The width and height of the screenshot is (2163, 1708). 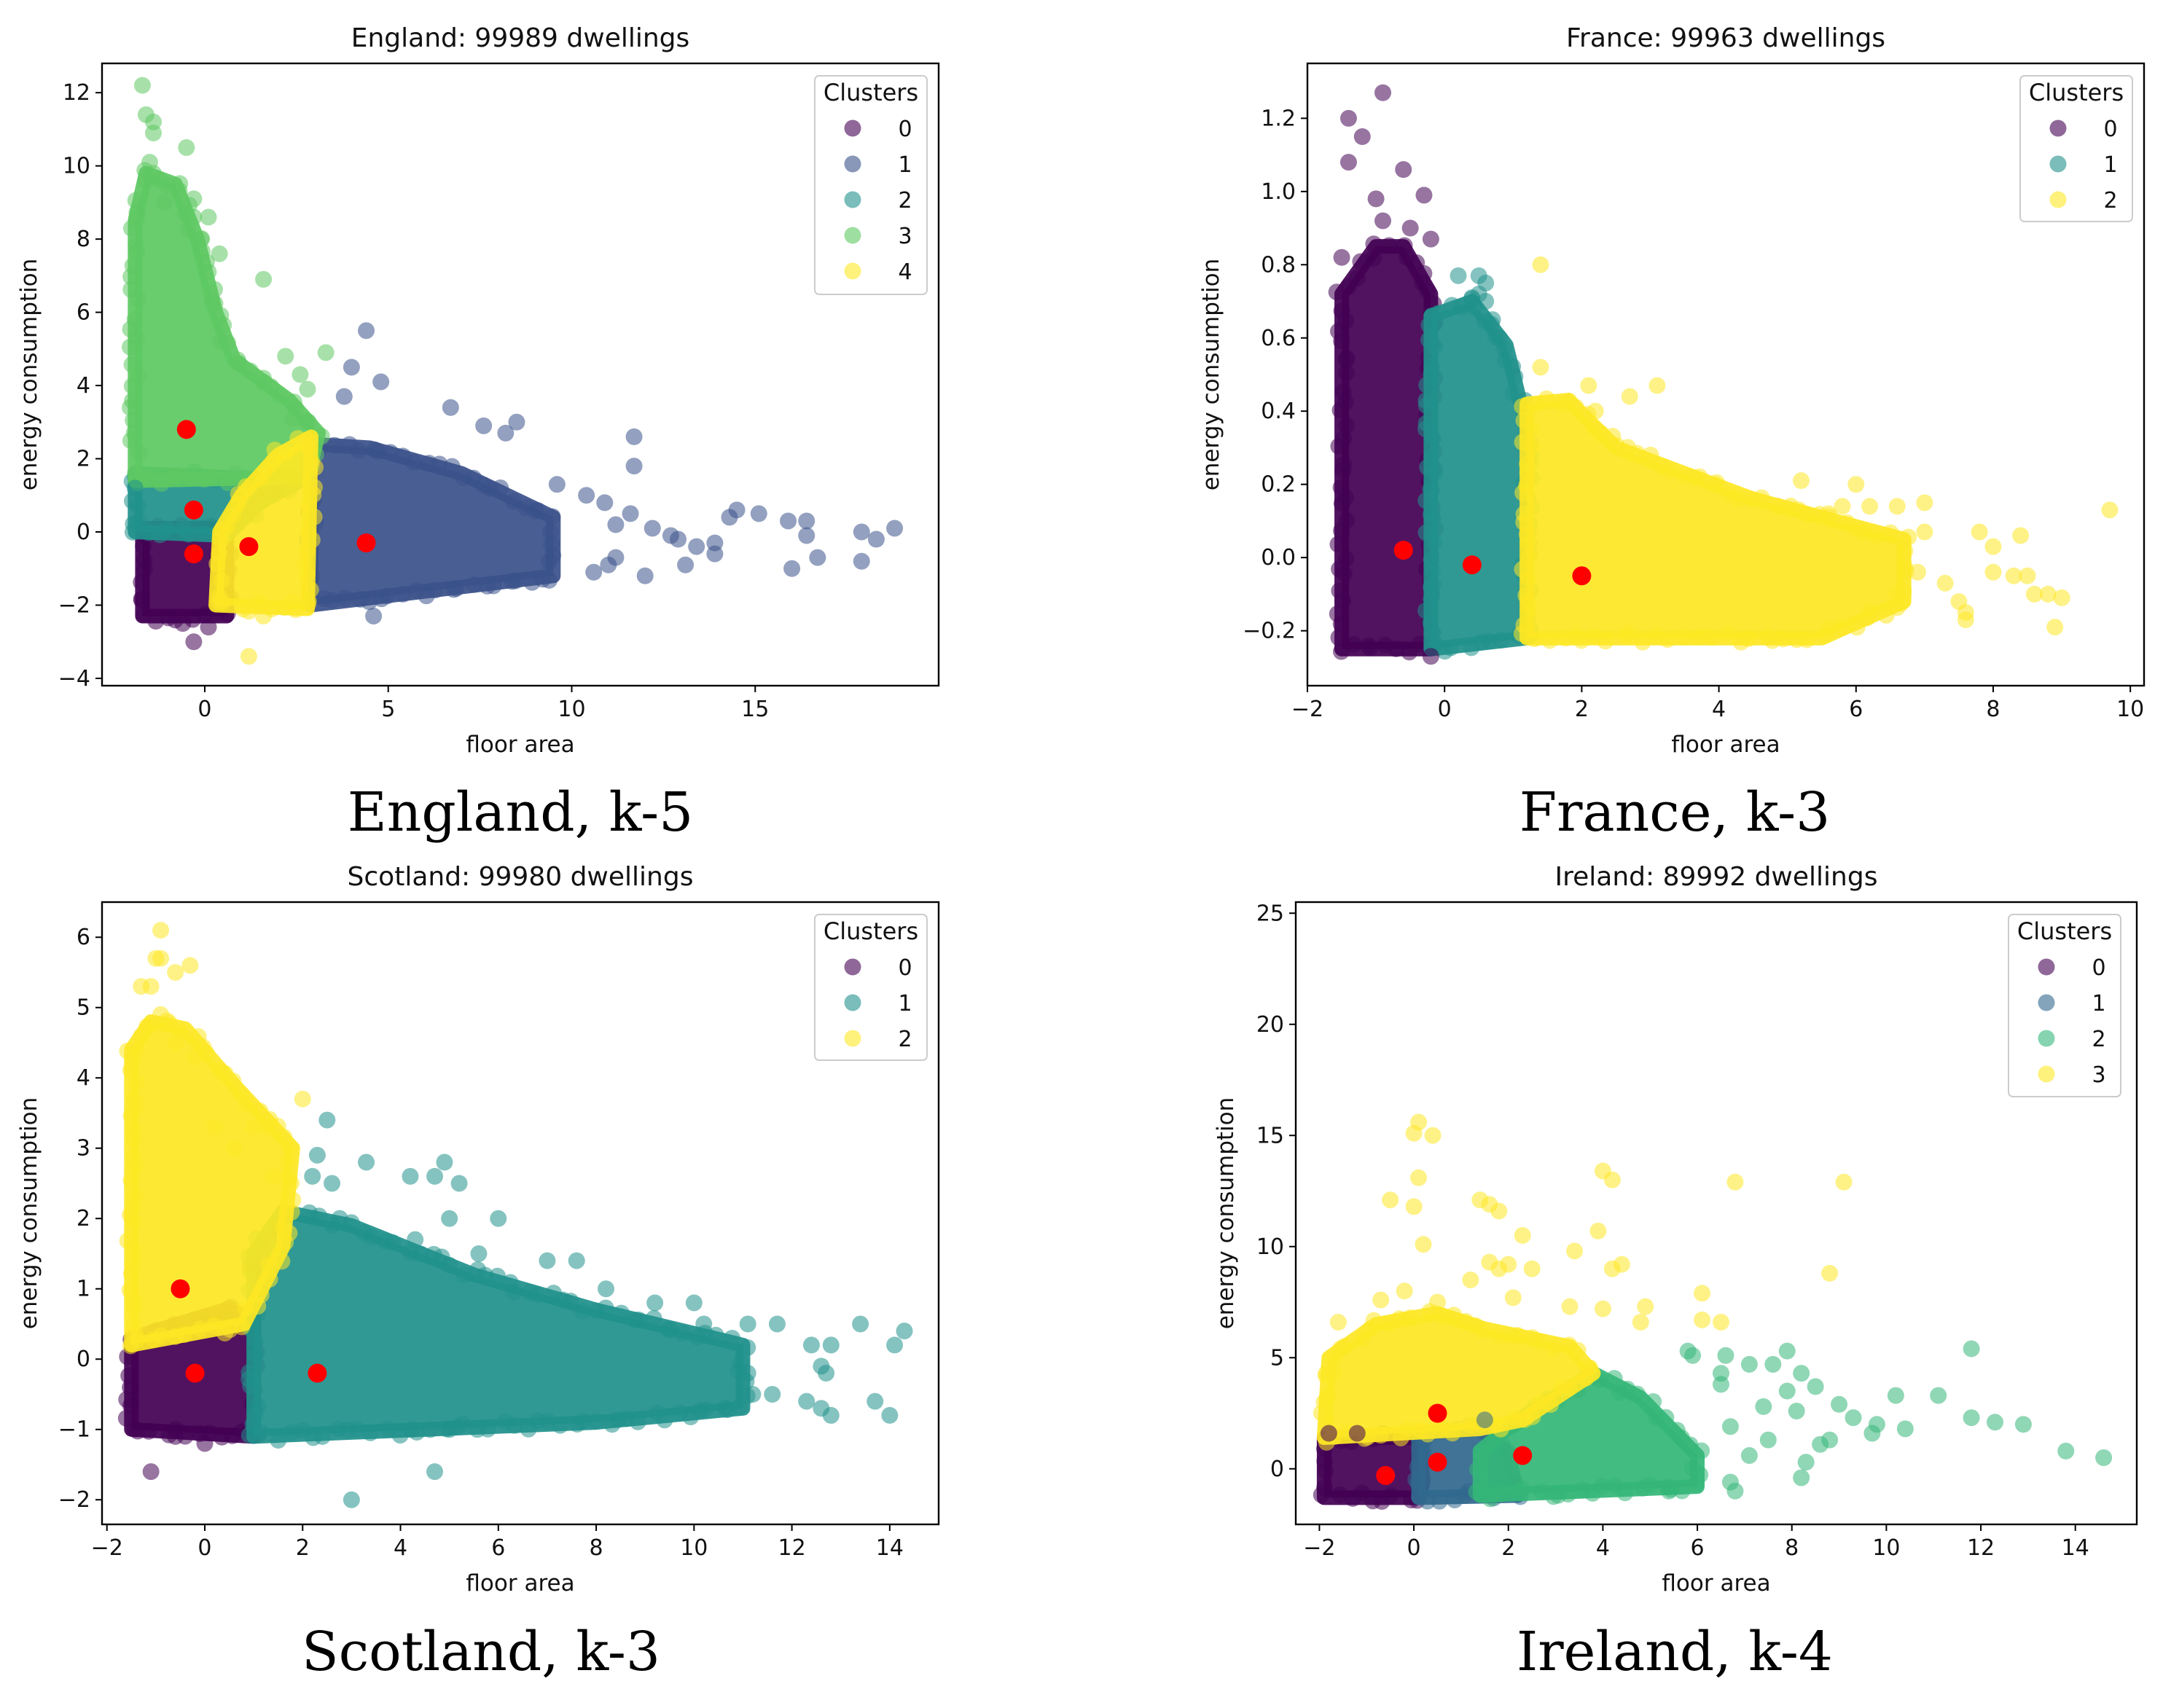 I want to click on cluster-4-edge-point, so click(x=314, y=487).